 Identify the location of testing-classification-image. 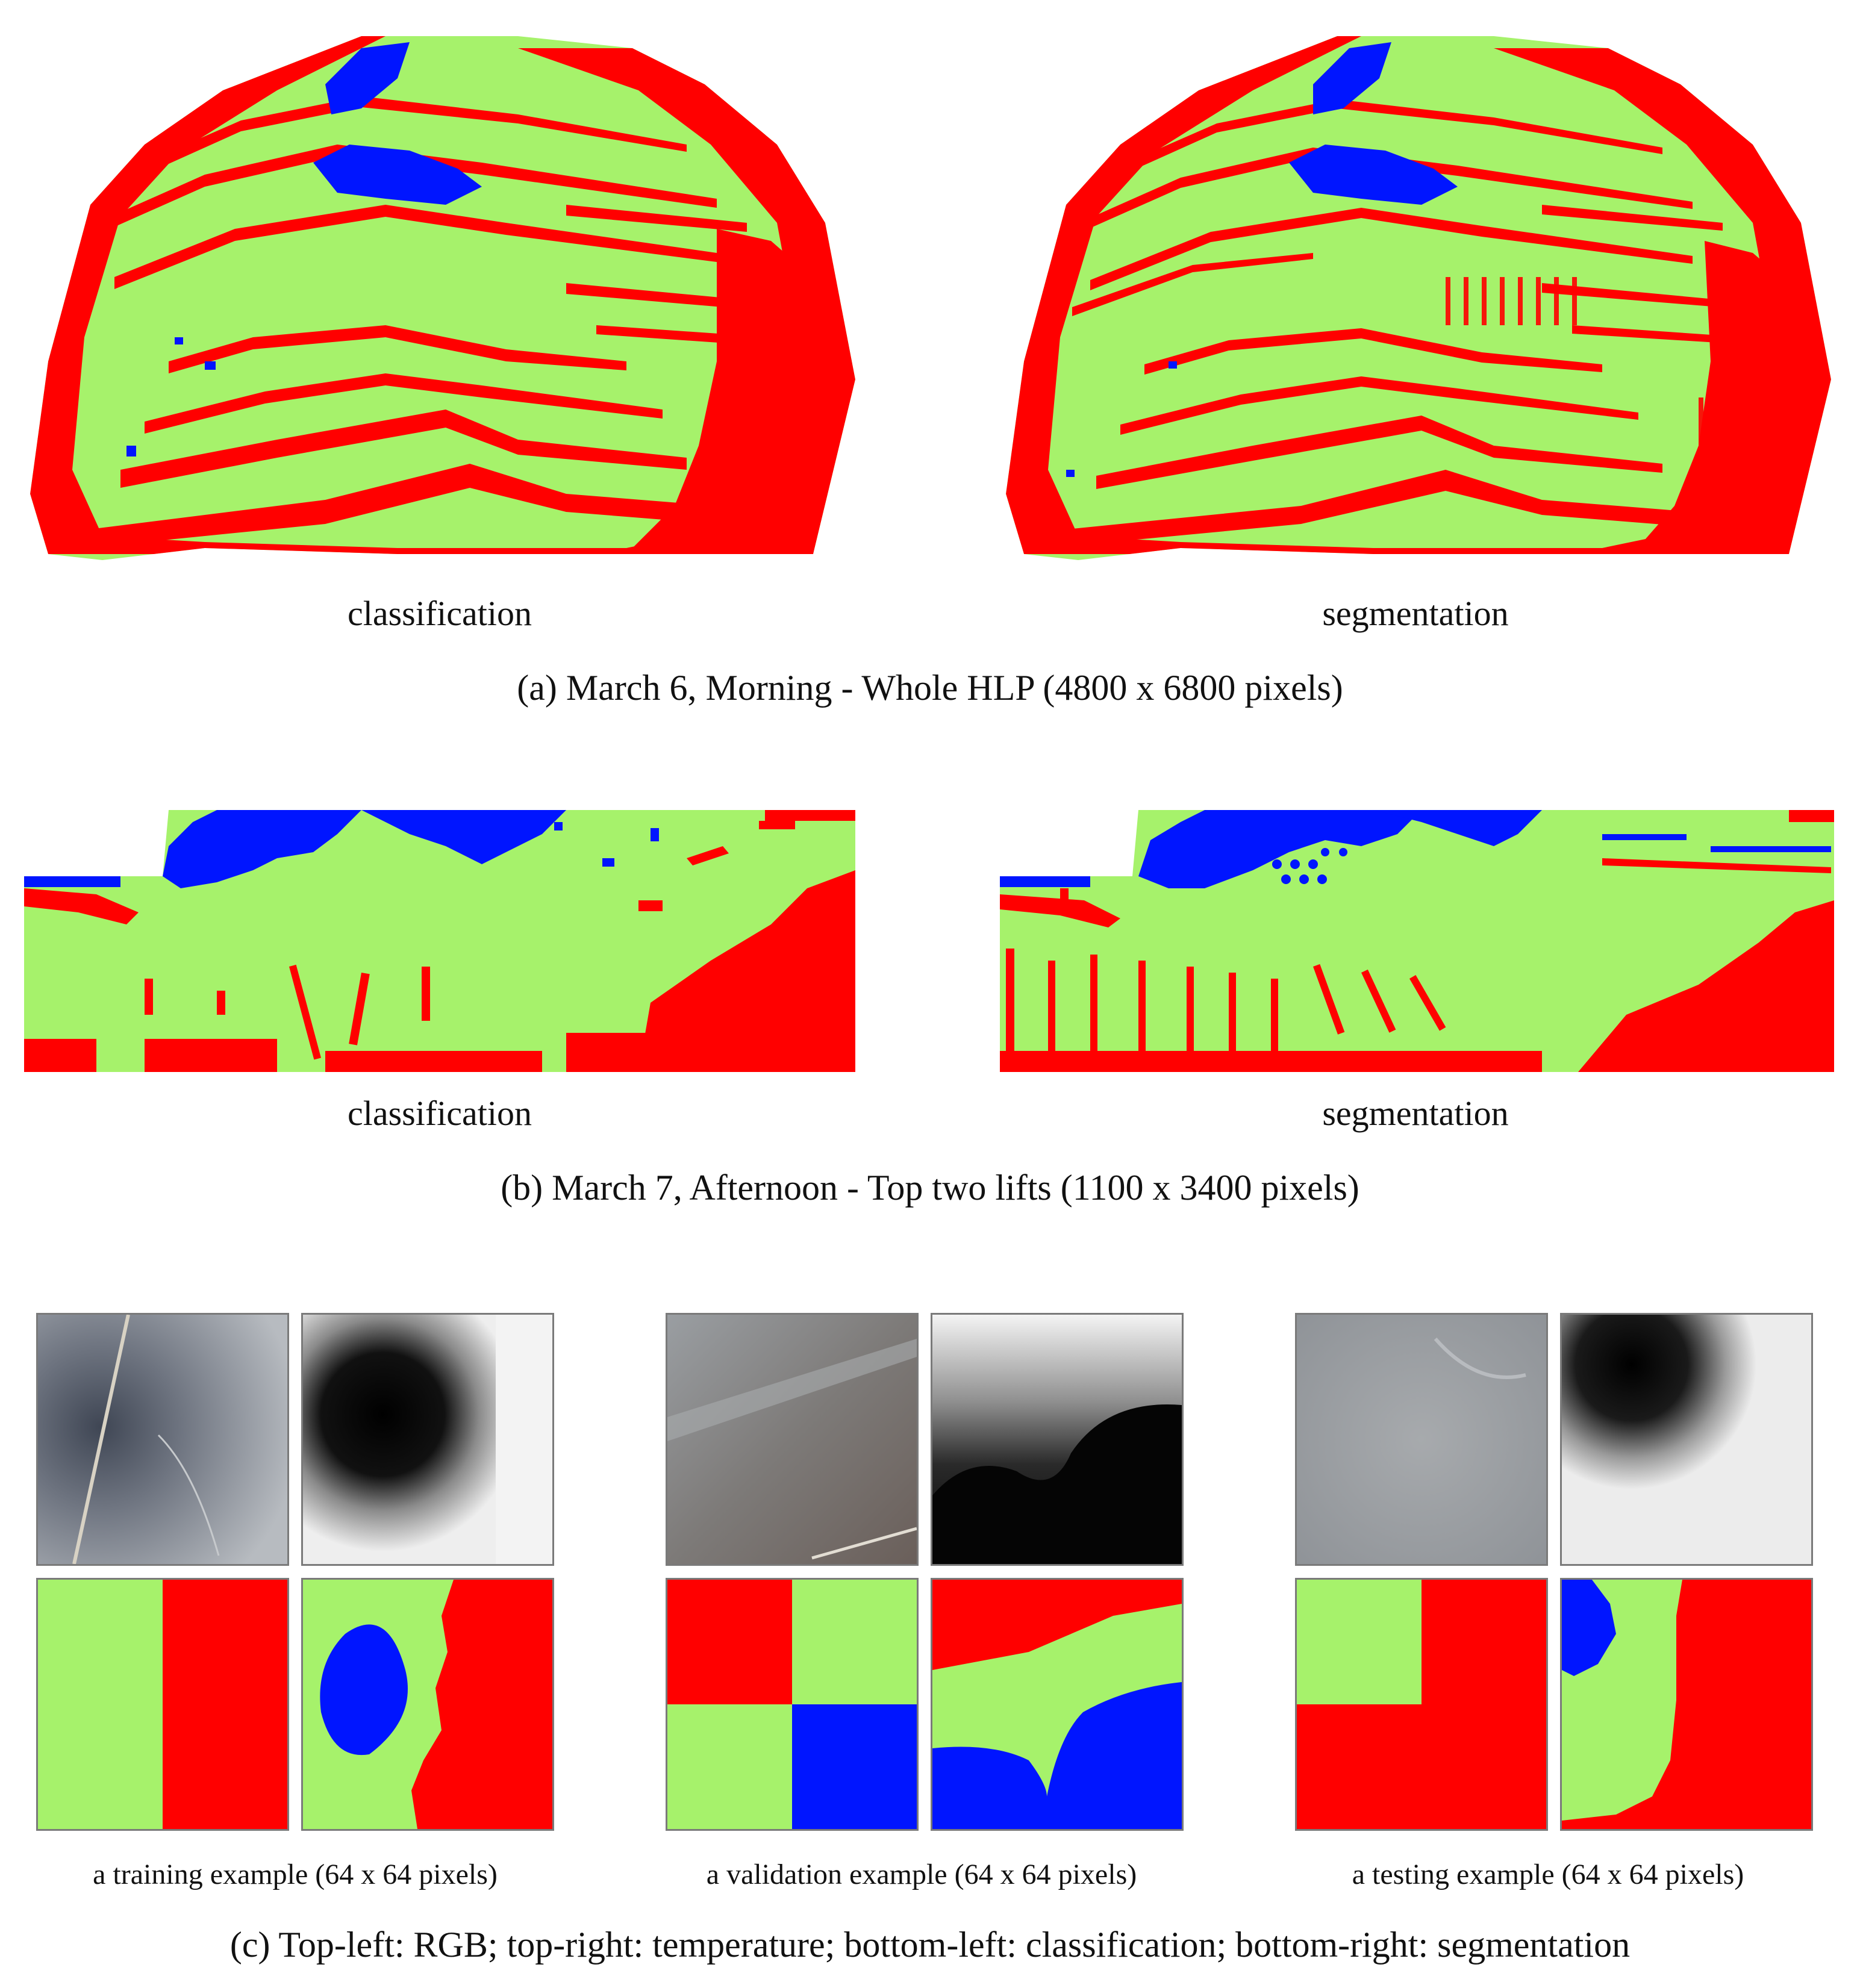
(1421, 1705).